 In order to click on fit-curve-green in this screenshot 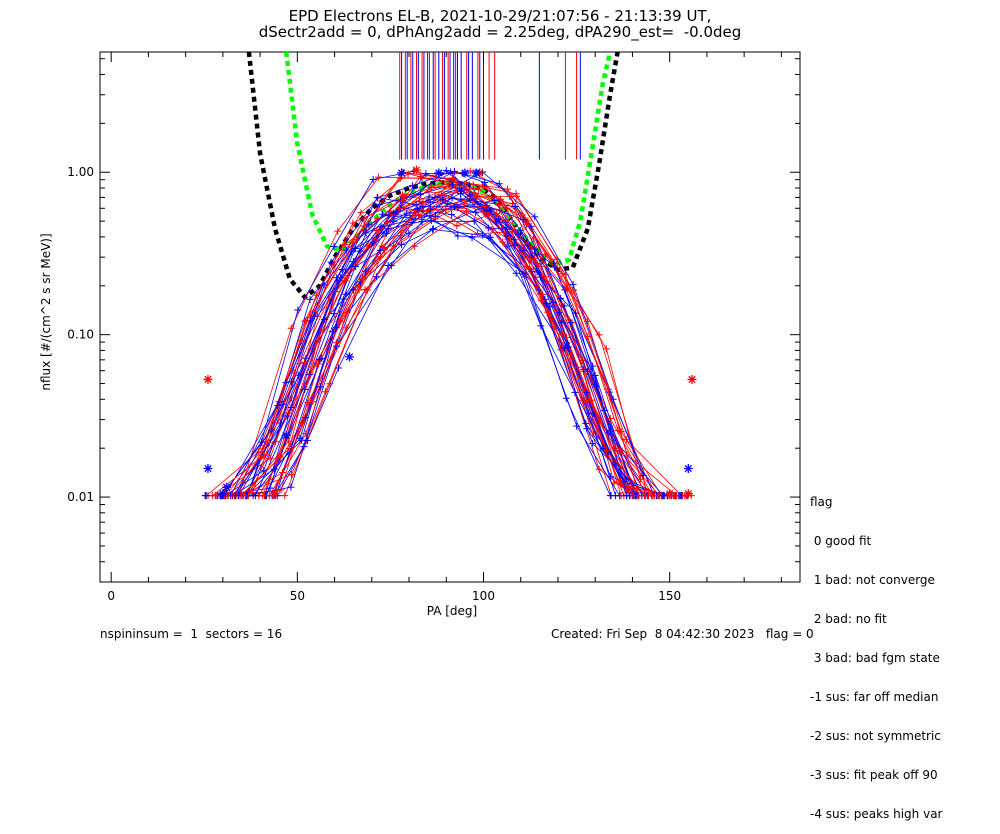, I will do `click(448, 159)`.